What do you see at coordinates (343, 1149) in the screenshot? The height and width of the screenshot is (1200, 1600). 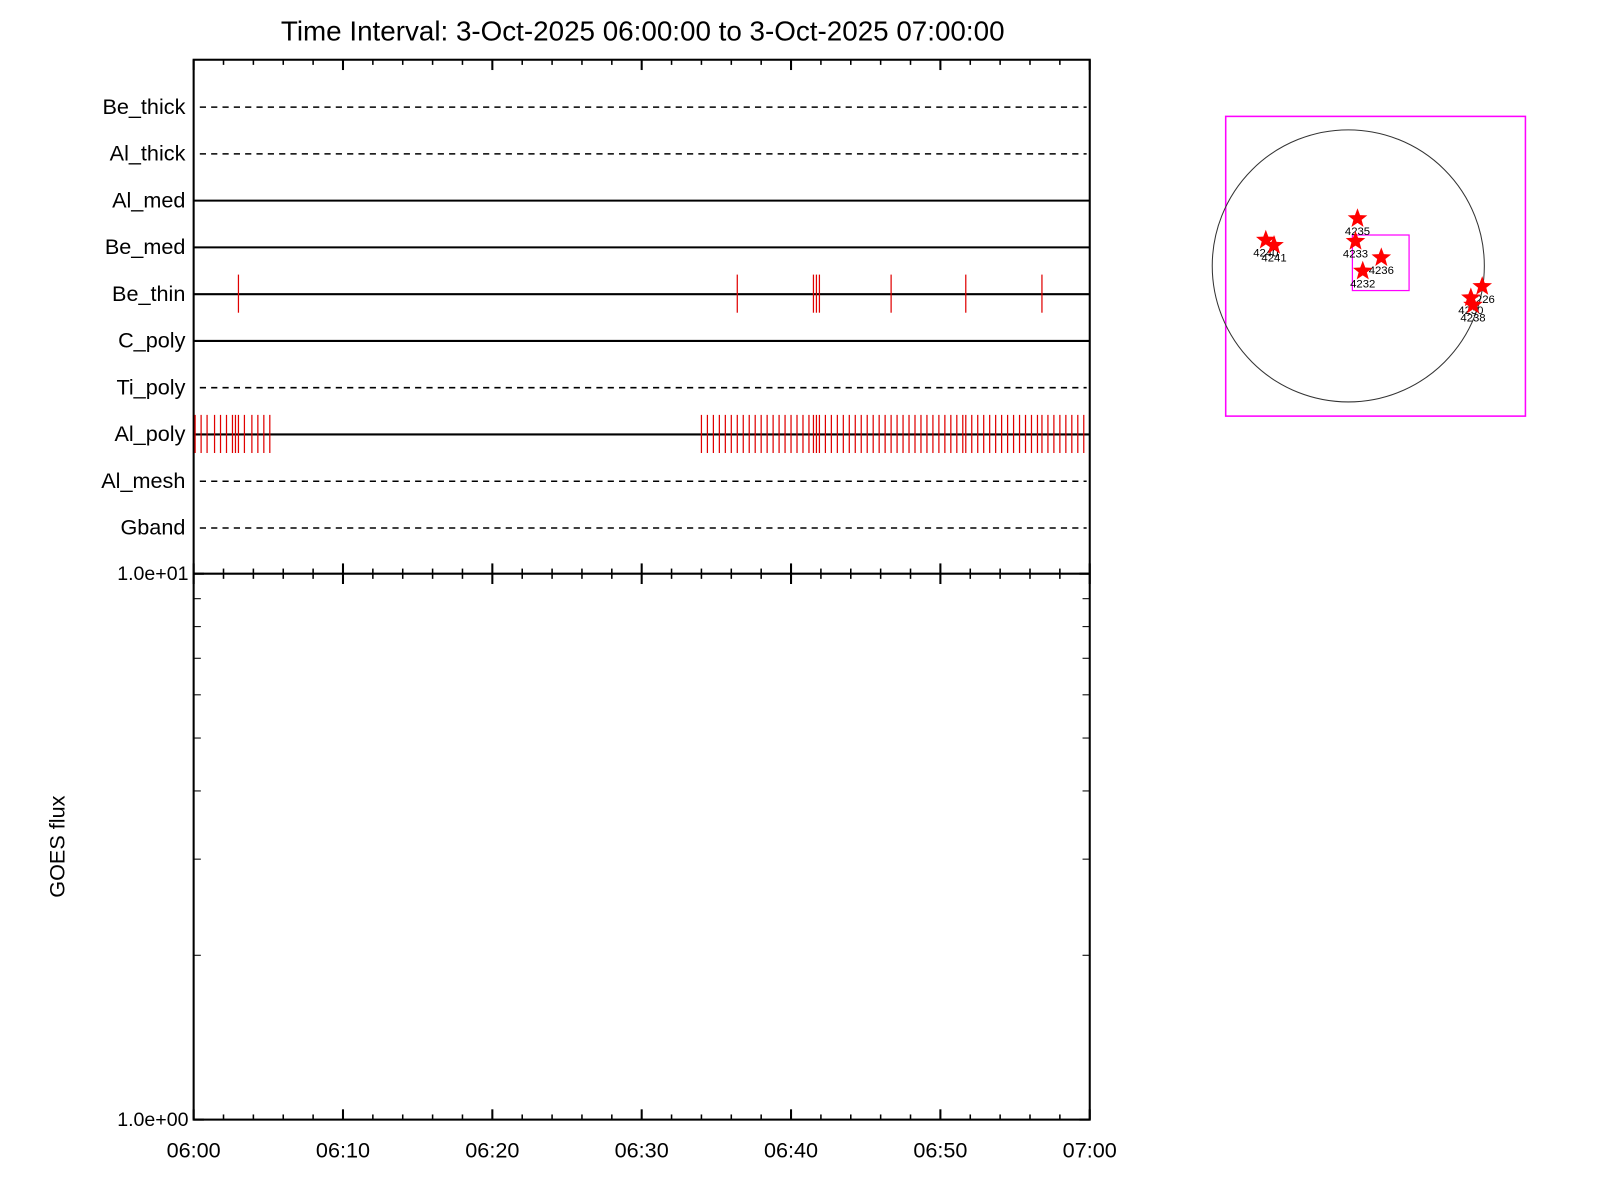 I see `x-tick-label: 06:10` at bounding box center [343, 1149].